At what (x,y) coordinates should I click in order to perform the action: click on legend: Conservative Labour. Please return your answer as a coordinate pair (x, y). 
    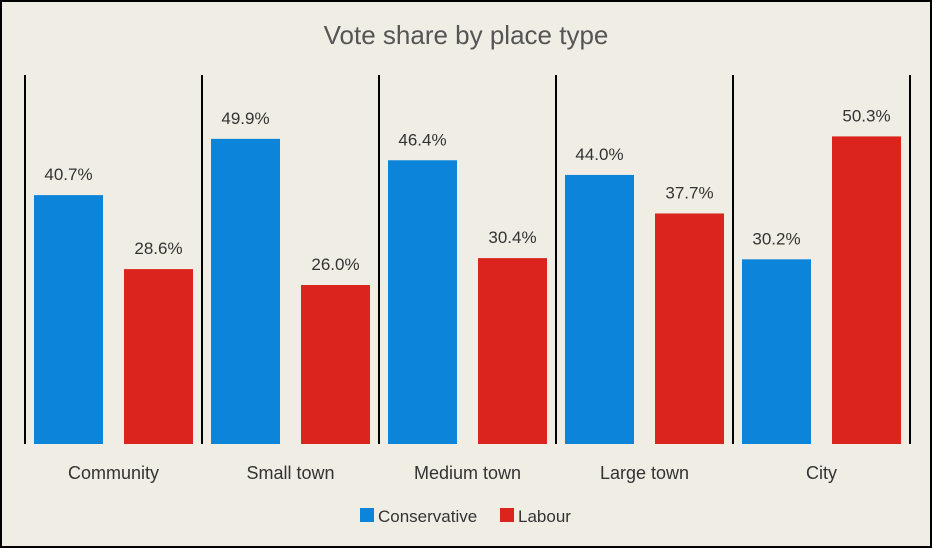
    Looking at the image, I should click on (465, 516).